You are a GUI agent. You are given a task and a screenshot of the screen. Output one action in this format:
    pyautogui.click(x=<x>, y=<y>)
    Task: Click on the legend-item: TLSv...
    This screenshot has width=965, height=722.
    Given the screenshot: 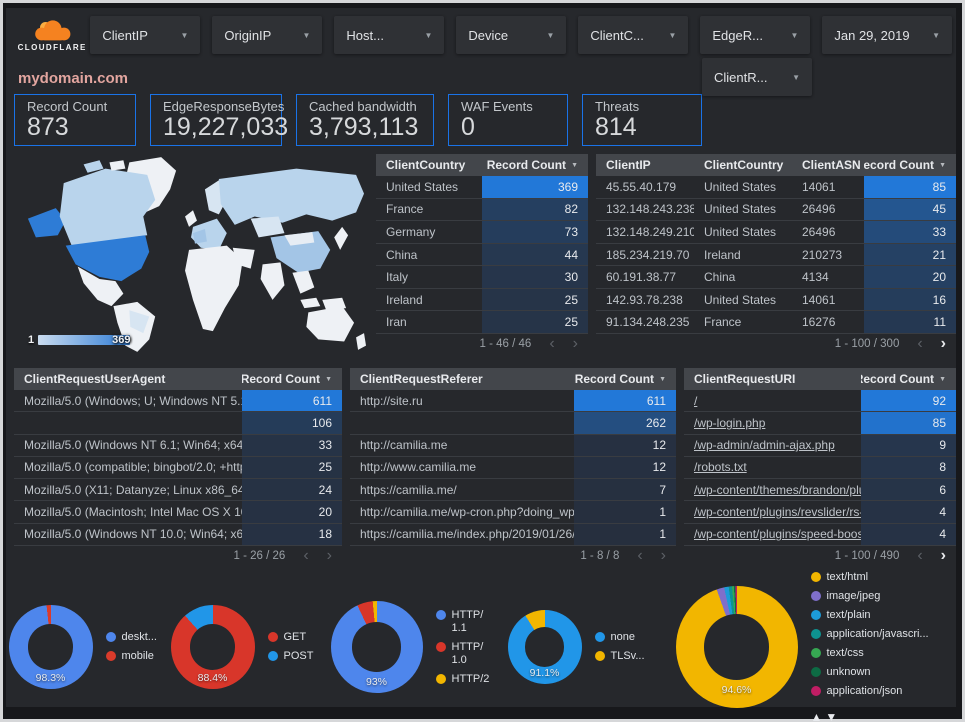 What is the action you would take?
    pyautogui.click(x=620, y=656)
    